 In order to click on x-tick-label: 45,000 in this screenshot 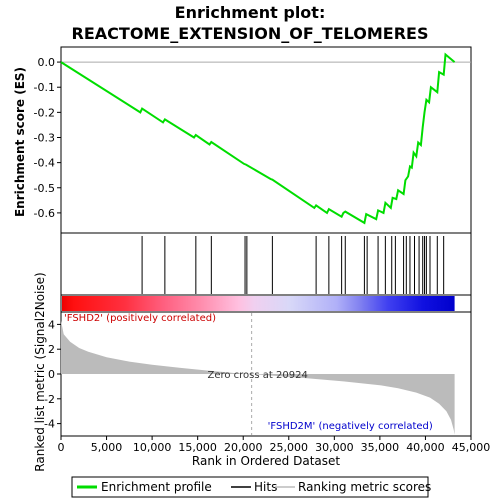, I will do `click(471, 447)`.